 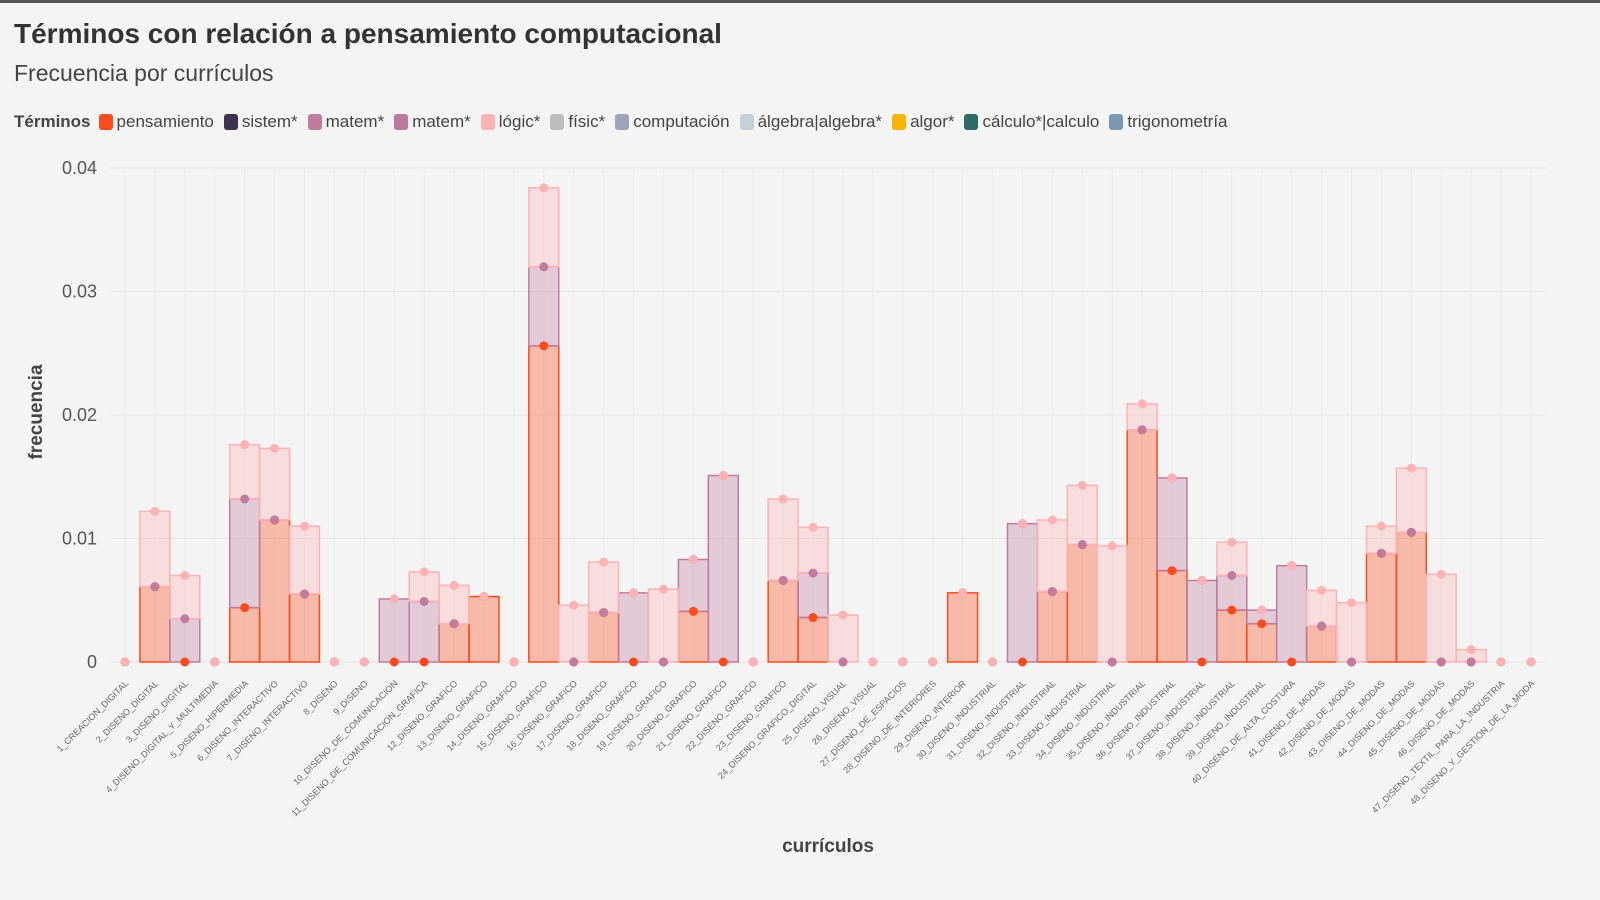 I want to click on x-tick-label: 4_DISENO_DIGITAL_Y_MULTIMEDIA, so click(x=162, y=736).